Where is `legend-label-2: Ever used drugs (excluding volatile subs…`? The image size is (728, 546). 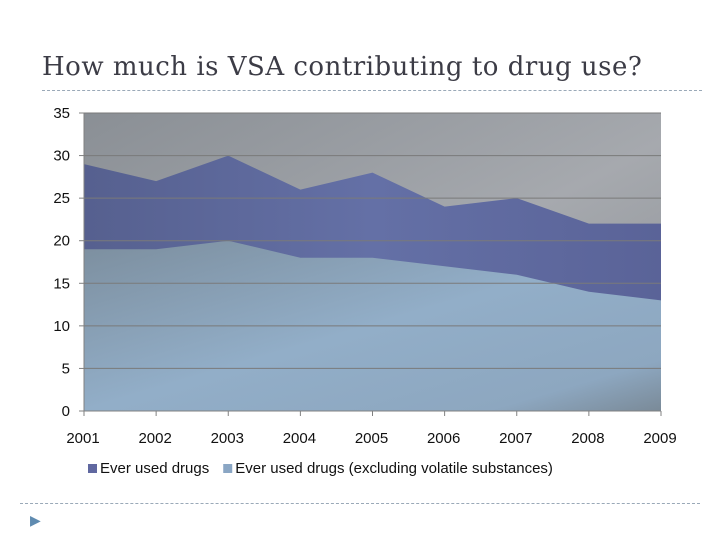 legend-label-2: Ever used drugs (excluding volatile subs… is located at coordinates (394, 468).